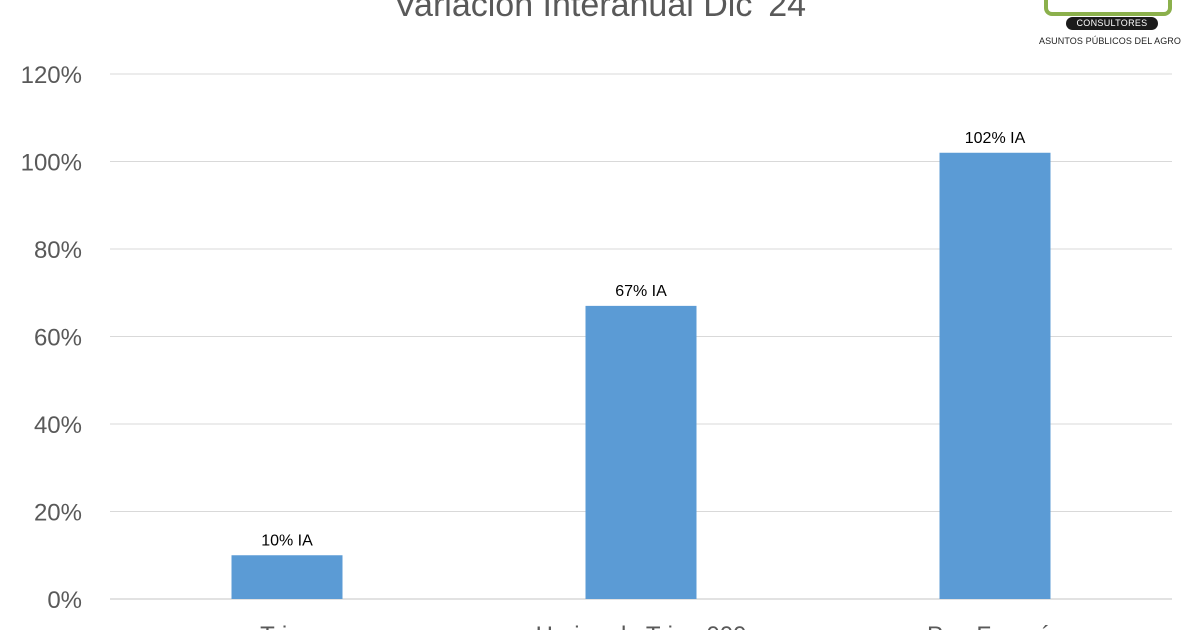  I want to click on y-tick-label: 0%, so click(64, 600).